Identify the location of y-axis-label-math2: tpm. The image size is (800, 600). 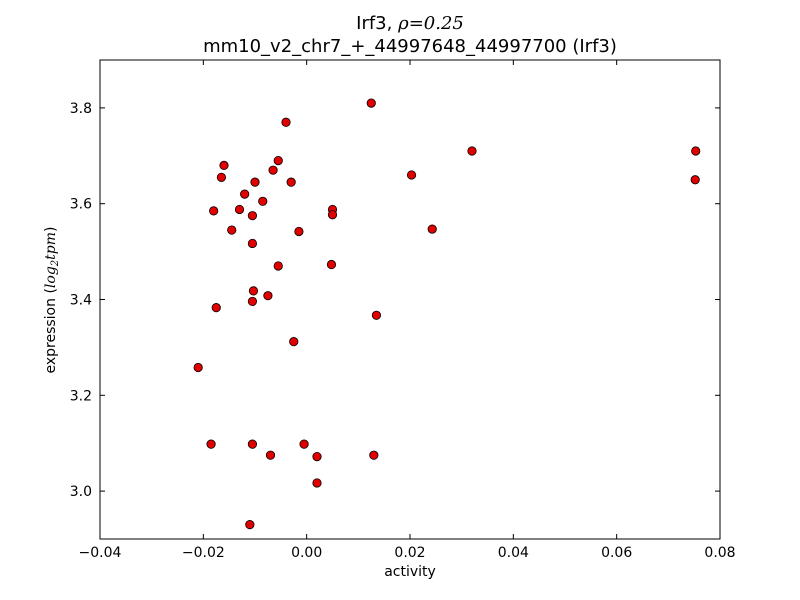
(51, 246).